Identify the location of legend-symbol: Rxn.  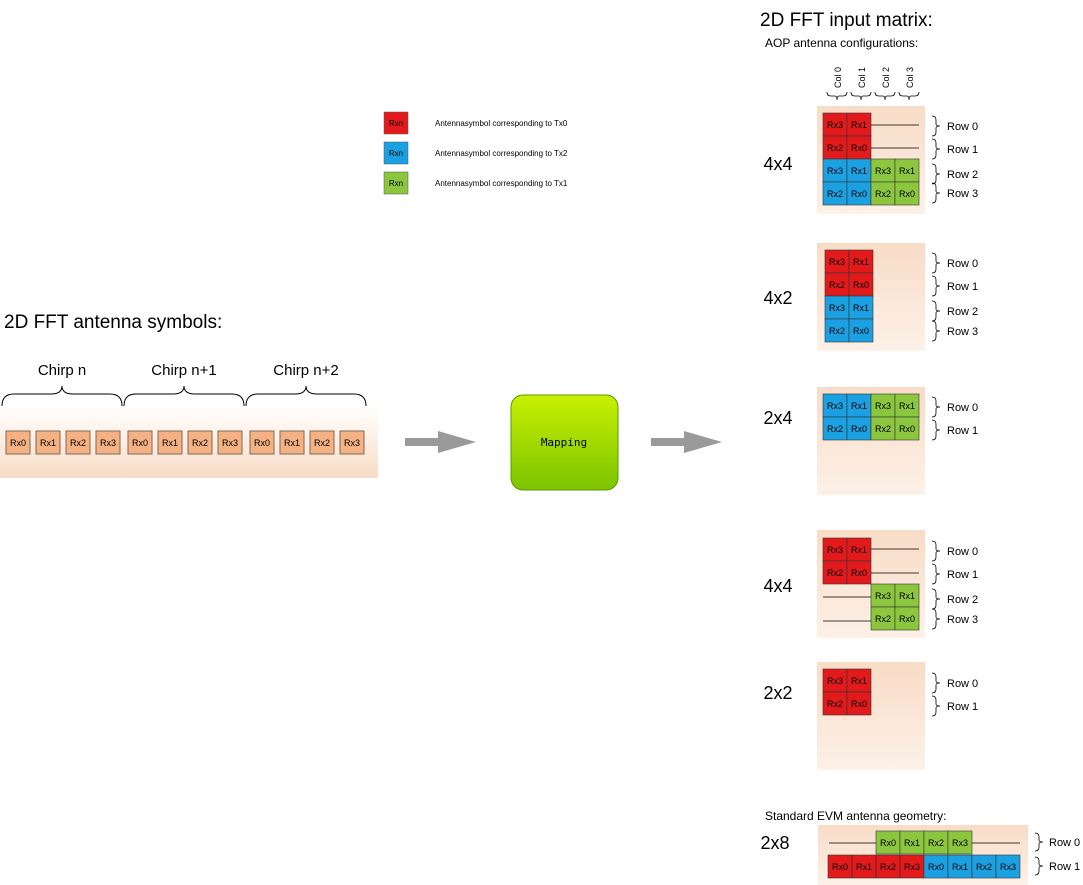
(396, 123).